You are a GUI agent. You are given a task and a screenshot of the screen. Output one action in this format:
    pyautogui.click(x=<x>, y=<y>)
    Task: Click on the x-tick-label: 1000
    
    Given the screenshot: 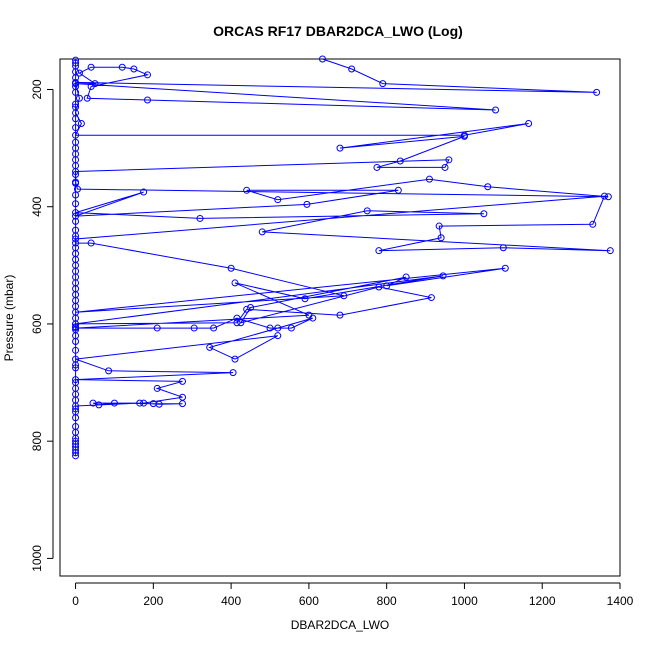 What is the action you would take?
    pyautogui.click(x=464, y=601)
    